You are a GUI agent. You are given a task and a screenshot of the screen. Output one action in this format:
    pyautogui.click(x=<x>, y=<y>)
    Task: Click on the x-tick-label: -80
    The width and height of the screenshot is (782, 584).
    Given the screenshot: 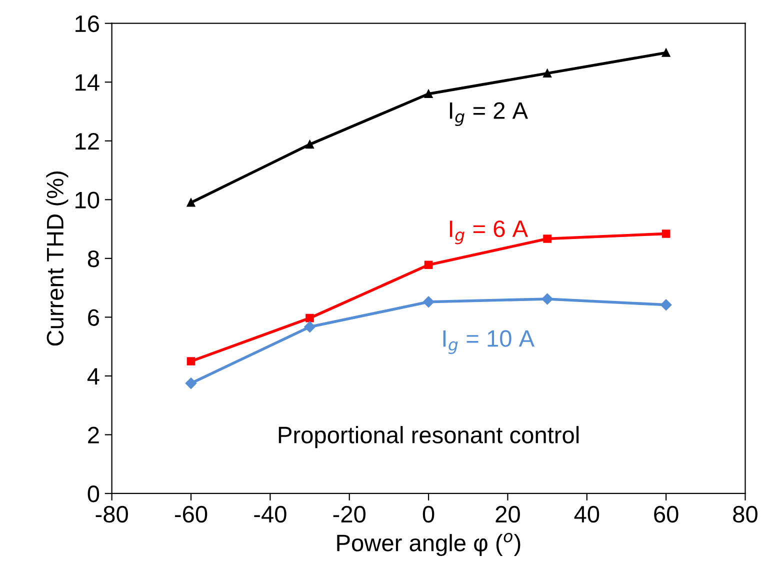 What is the action you would take?
    pyautogui.click(x=112, y=514)
    